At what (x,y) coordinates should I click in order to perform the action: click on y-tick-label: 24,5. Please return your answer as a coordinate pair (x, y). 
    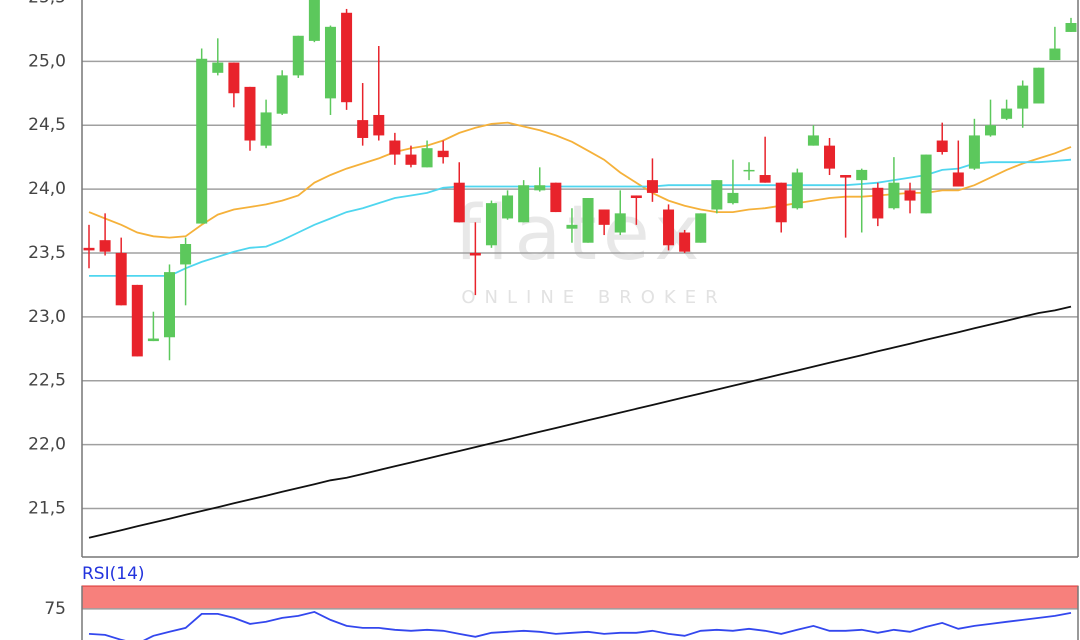
    Looking at the image, I should click on (47, 125).